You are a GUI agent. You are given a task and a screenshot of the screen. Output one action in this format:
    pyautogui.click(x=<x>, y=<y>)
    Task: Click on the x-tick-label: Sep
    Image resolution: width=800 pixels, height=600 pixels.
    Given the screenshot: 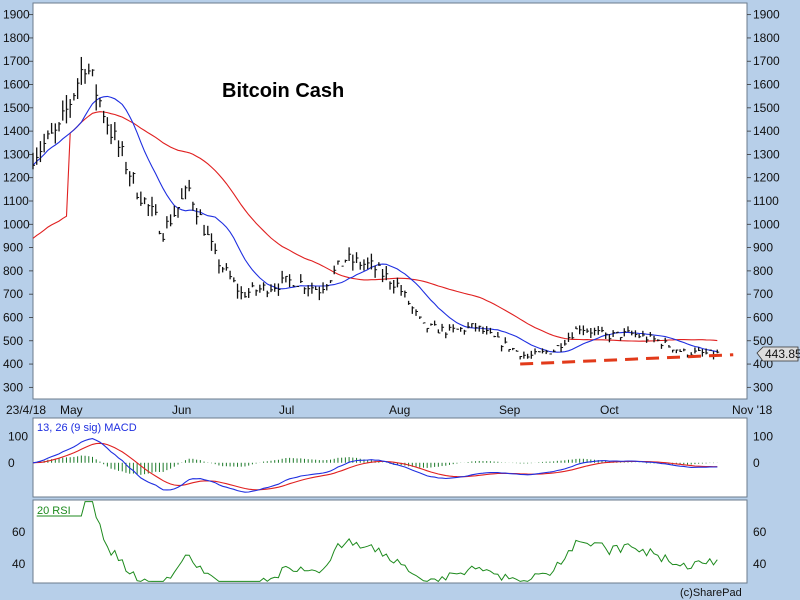 What is the action you would take?
    pyautogui.click(x=510, y=410)
    